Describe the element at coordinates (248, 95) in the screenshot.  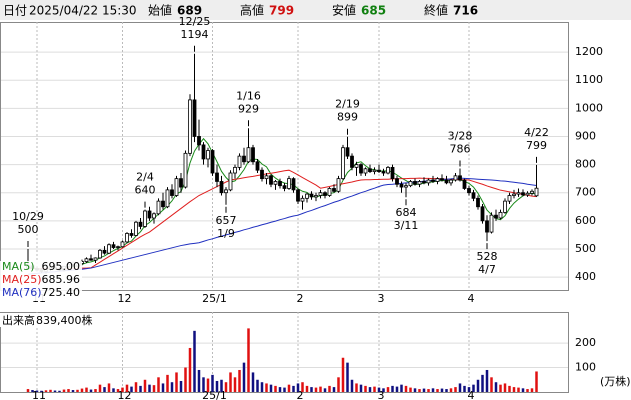
I see `annotation-date: 1/16` at that location.